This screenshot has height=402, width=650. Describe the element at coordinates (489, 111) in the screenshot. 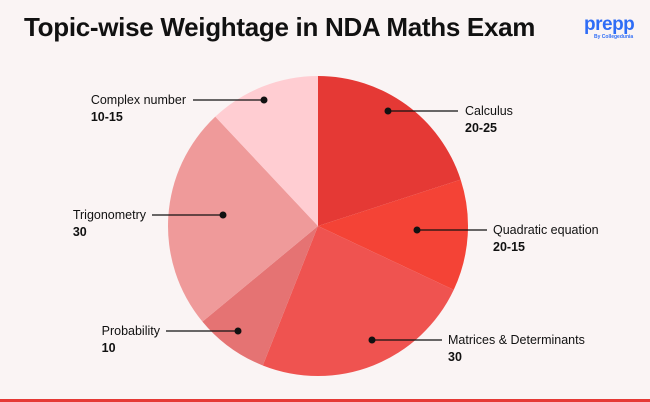

I see `label-calculus: Calculus` at that location.